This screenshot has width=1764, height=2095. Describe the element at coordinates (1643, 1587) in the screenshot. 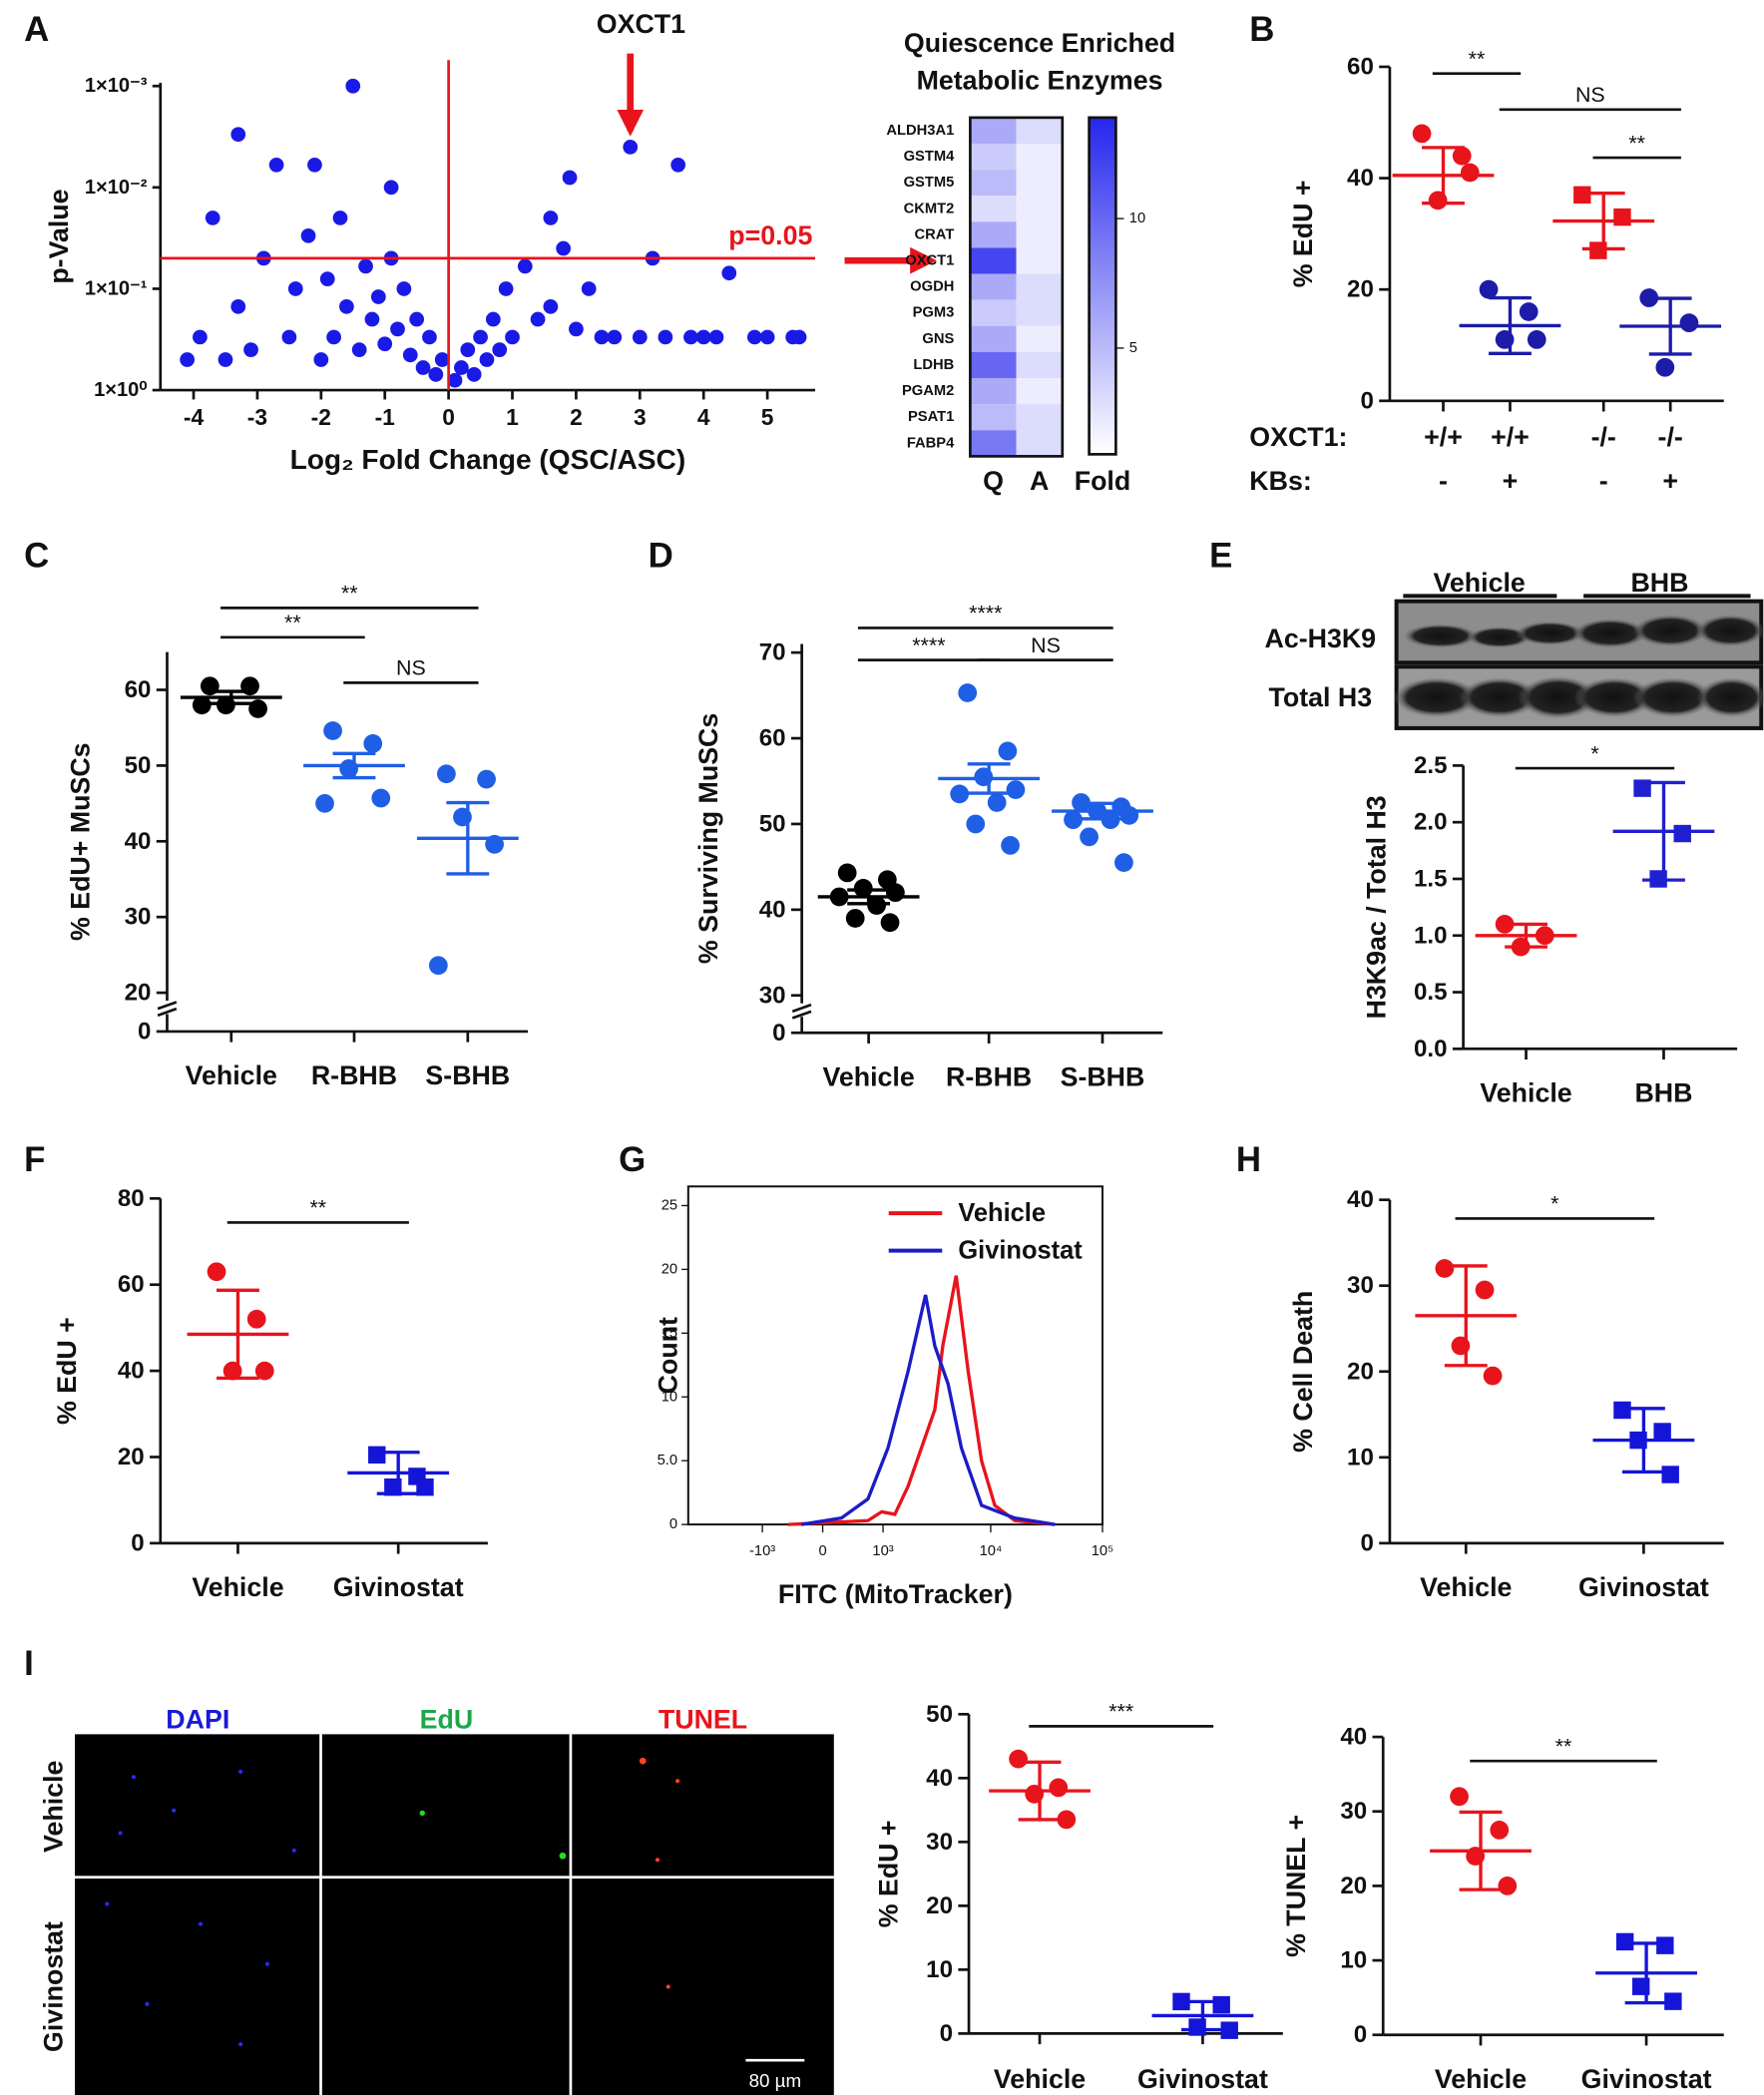

I see `x-tick-label: Givinostat` at that location.